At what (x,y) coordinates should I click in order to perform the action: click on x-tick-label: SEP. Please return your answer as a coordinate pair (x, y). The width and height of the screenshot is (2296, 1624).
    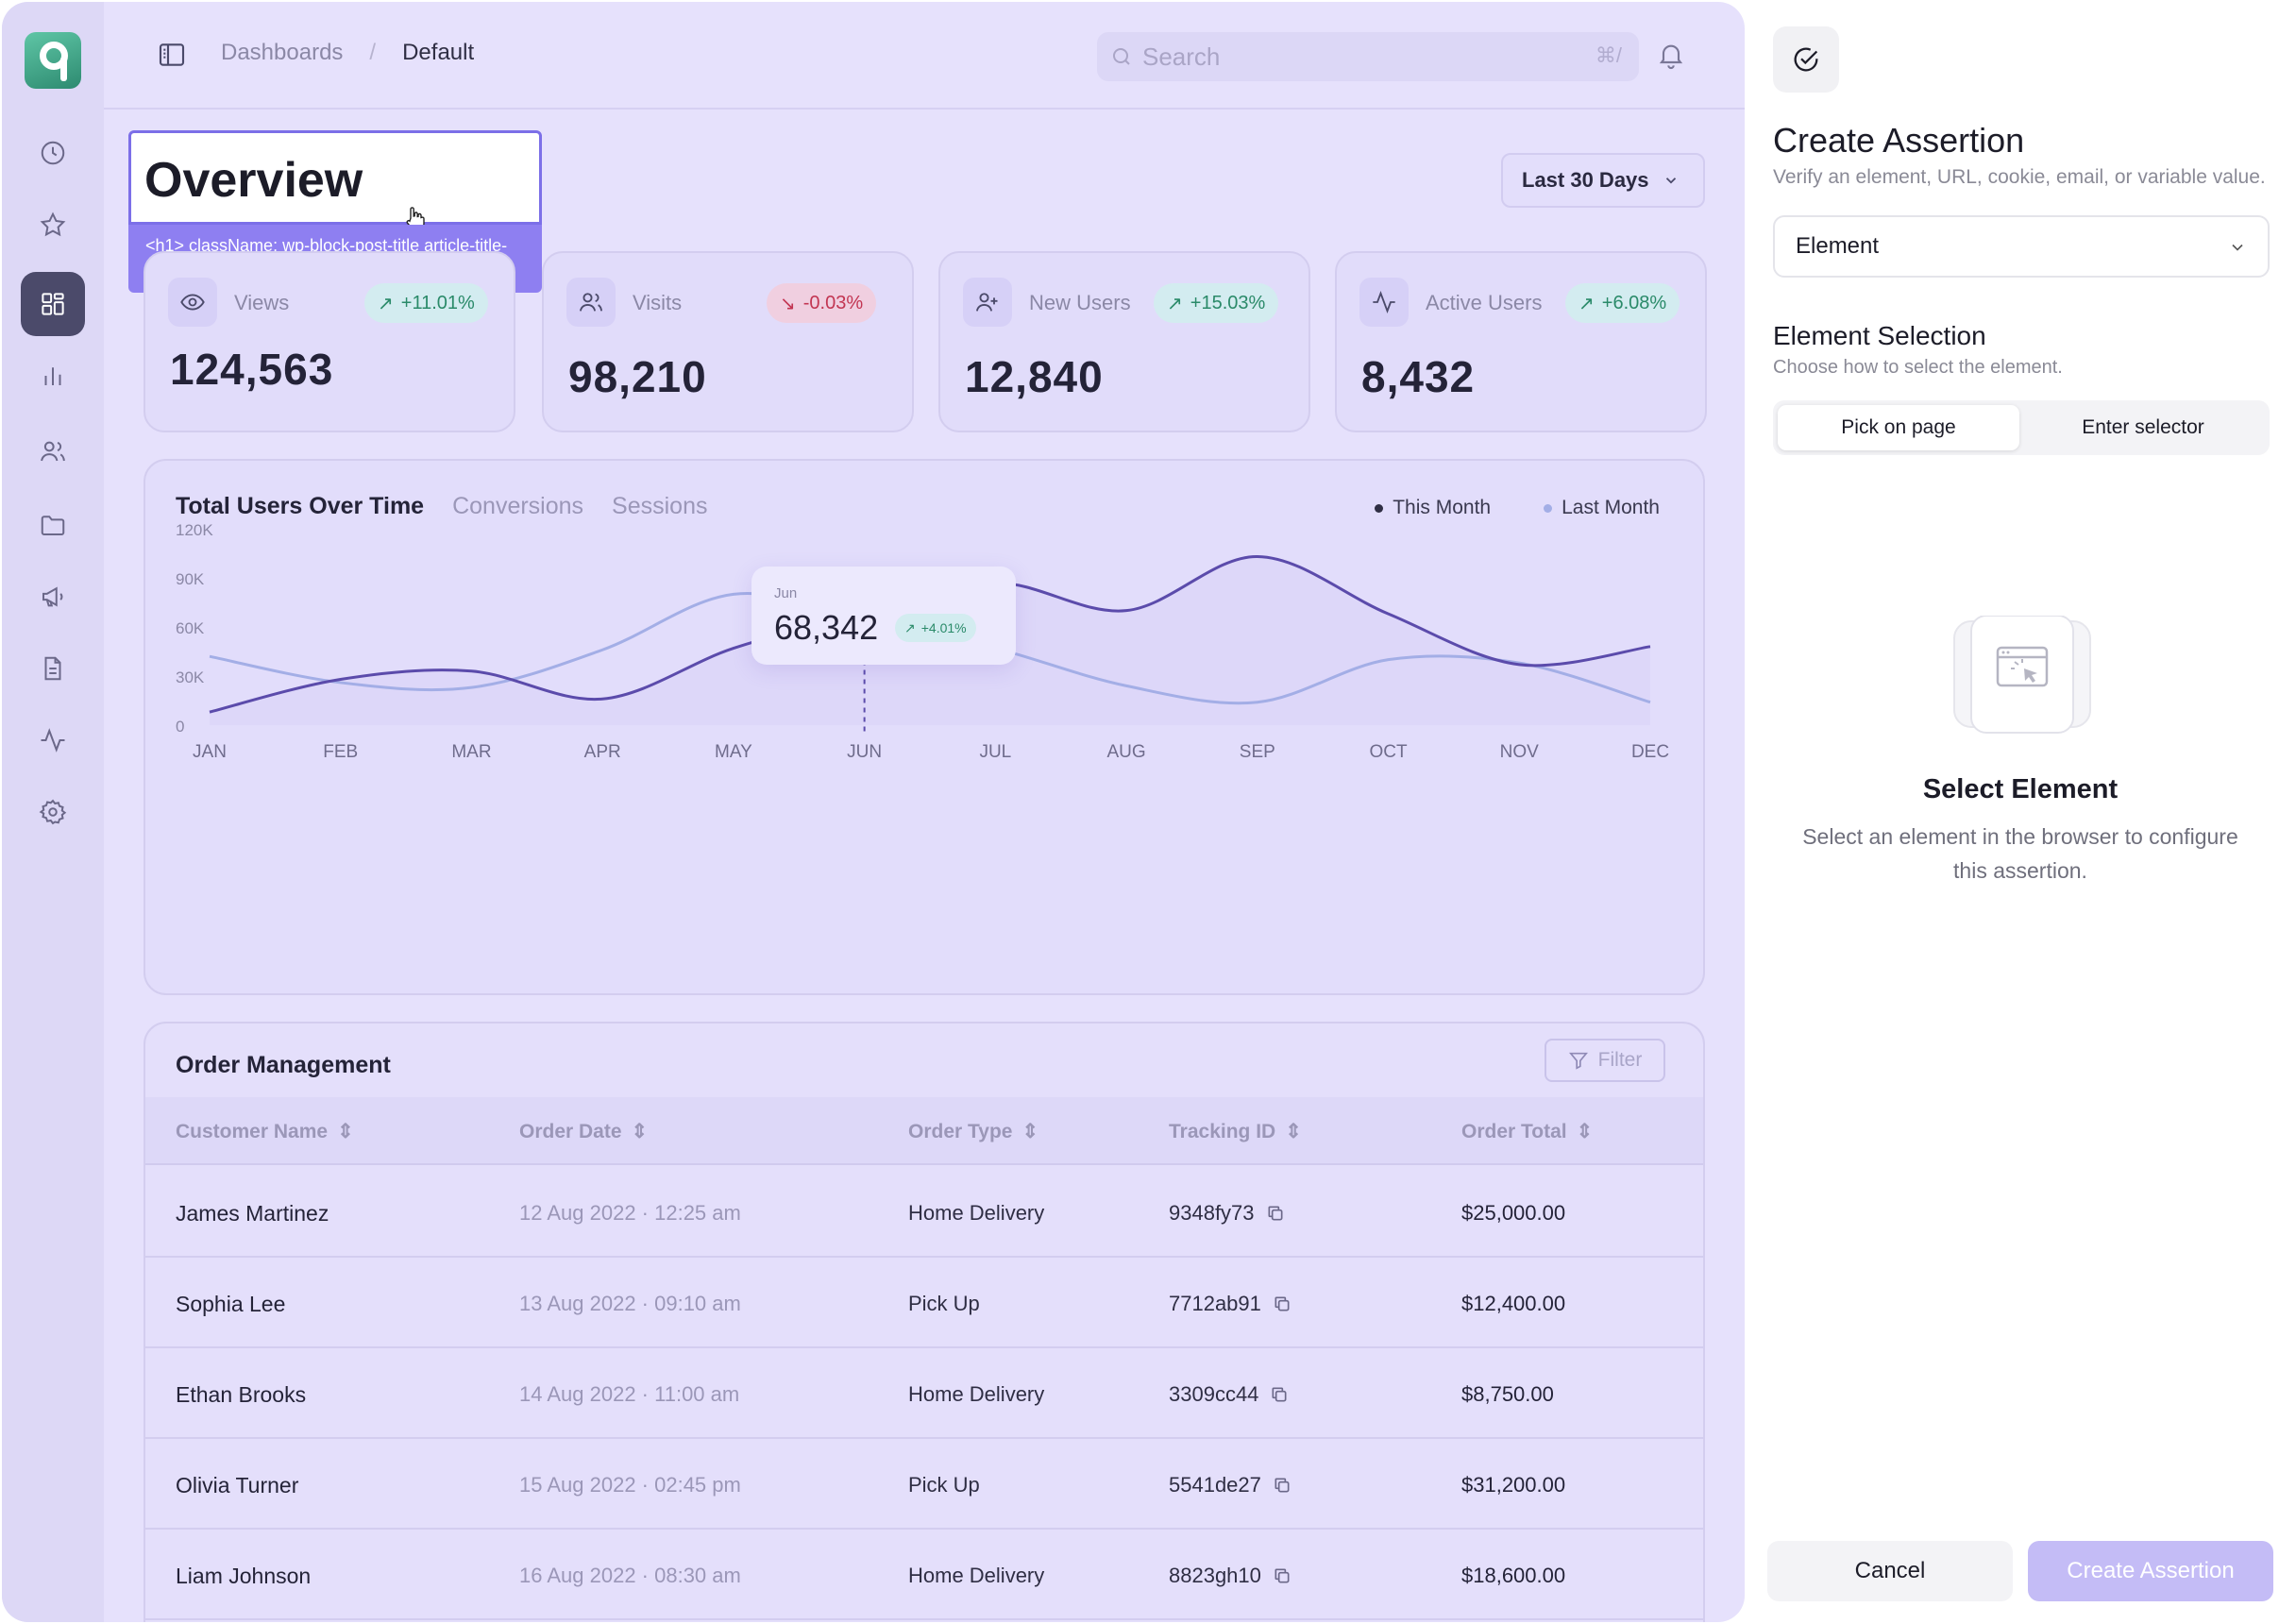
    Looking at the image, I should click on (1257, 752).